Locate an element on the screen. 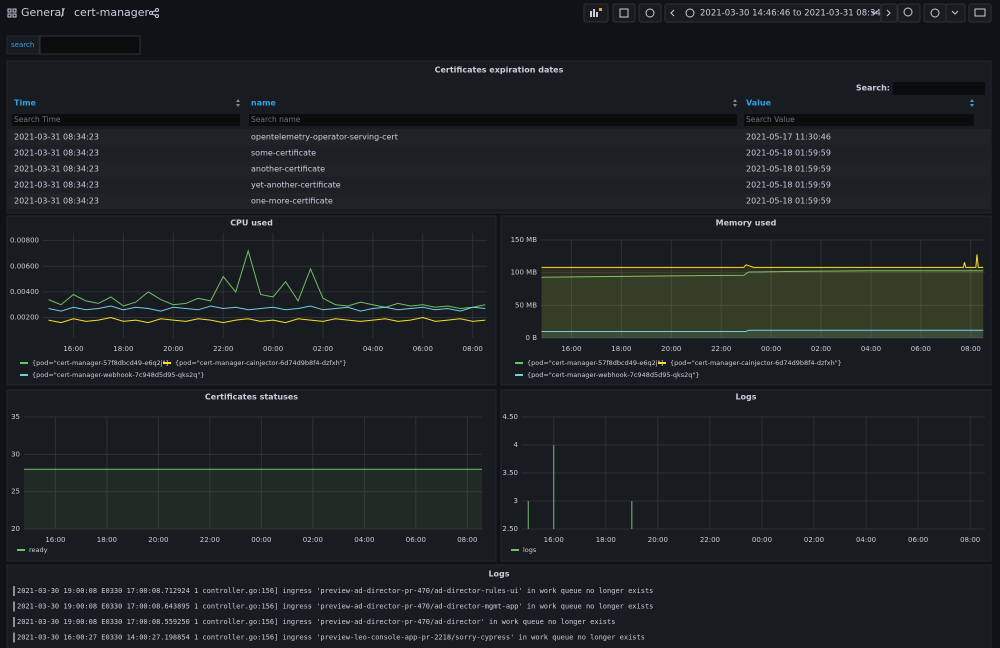 The image size is (1000, 648). refresh-button is located at coordinates (935, 13).